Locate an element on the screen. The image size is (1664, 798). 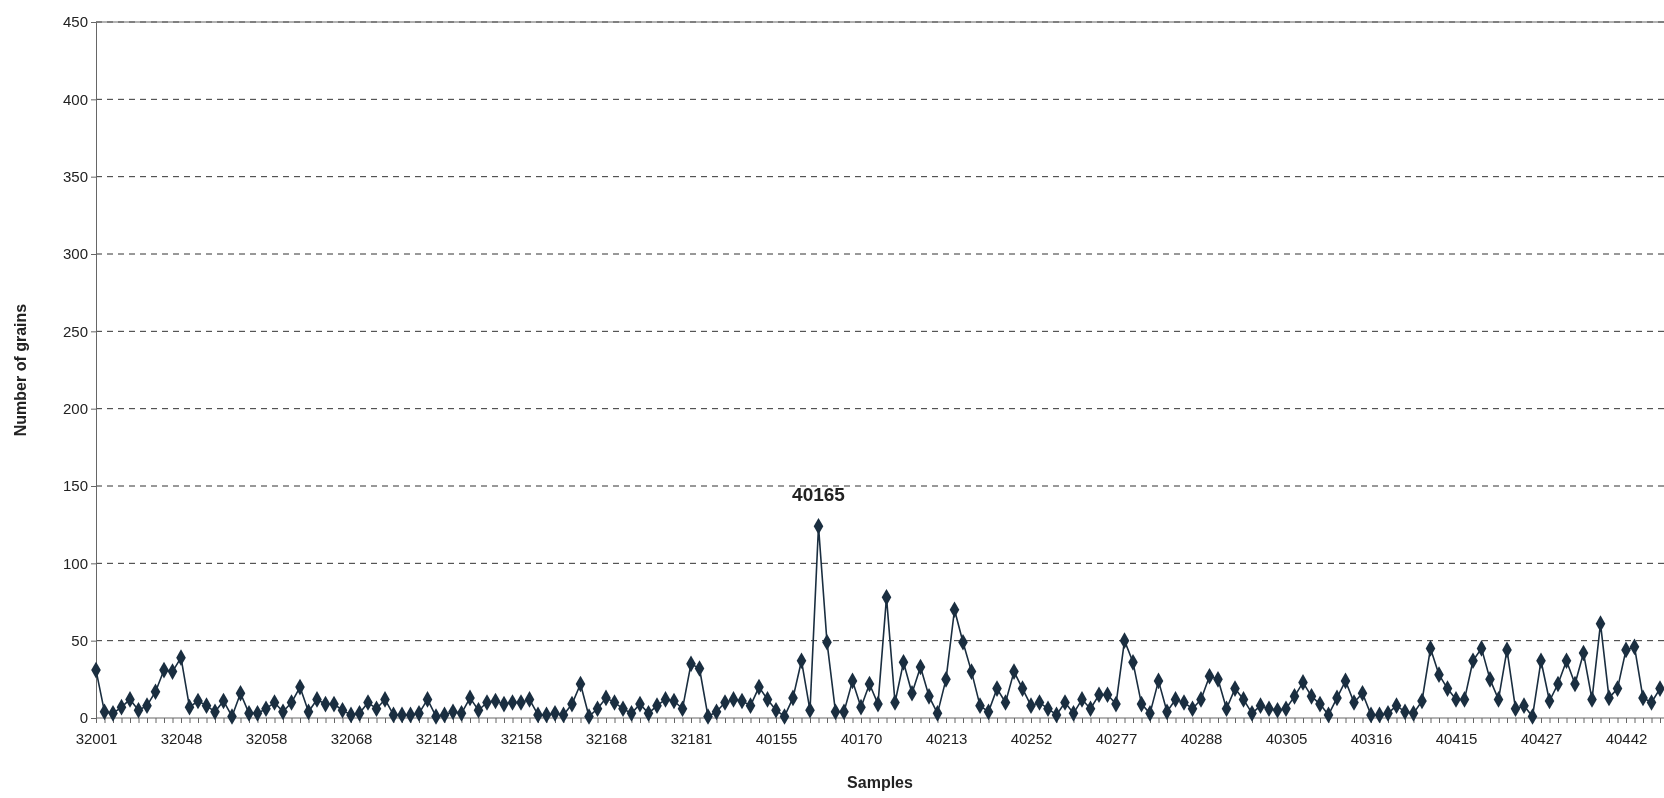
x-tick-label: 40170 is located at coordinates (861, 738).